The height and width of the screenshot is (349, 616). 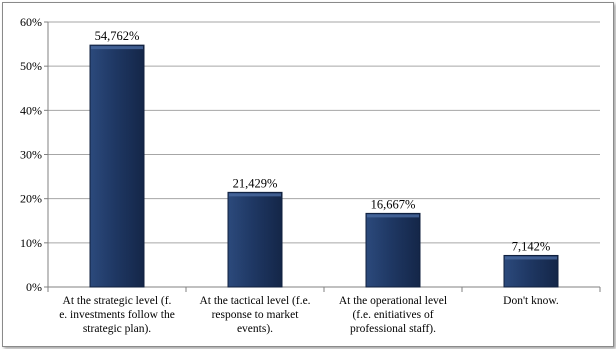 I want to click on data-label: 21,429%, so click(x=255, y=183).